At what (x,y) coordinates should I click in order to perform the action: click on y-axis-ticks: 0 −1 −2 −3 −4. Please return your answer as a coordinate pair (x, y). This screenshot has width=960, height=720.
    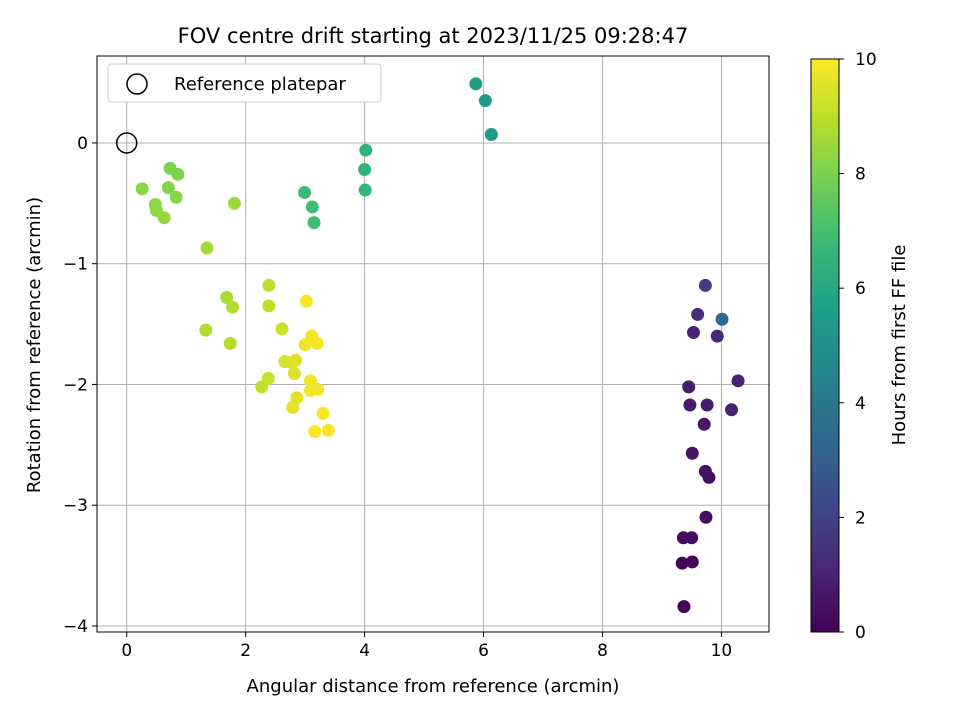
    Looking at the image, I should click on (80, 385).